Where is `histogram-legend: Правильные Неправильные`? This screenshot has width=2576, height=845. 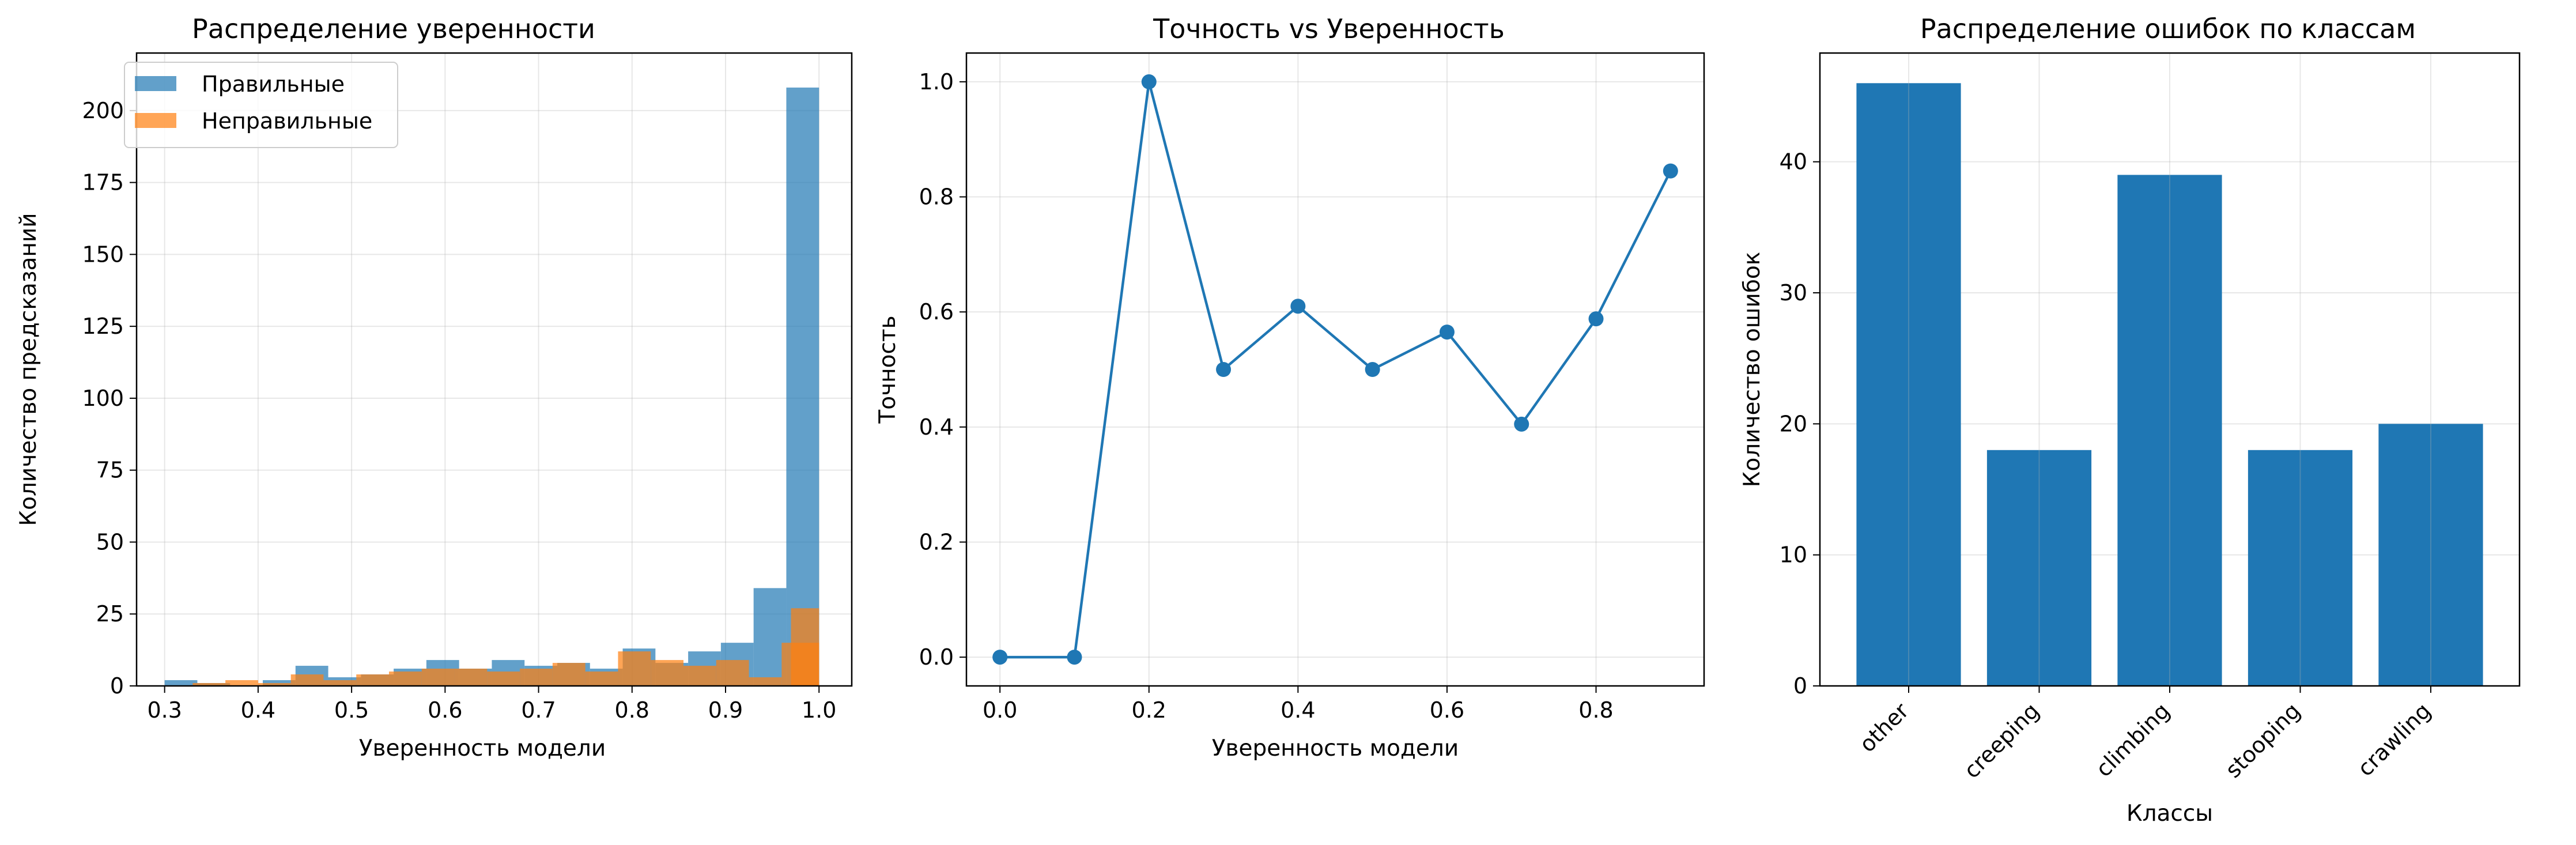 histogram-legend: Правильные Неправильные is located at coordinates (261, 105).